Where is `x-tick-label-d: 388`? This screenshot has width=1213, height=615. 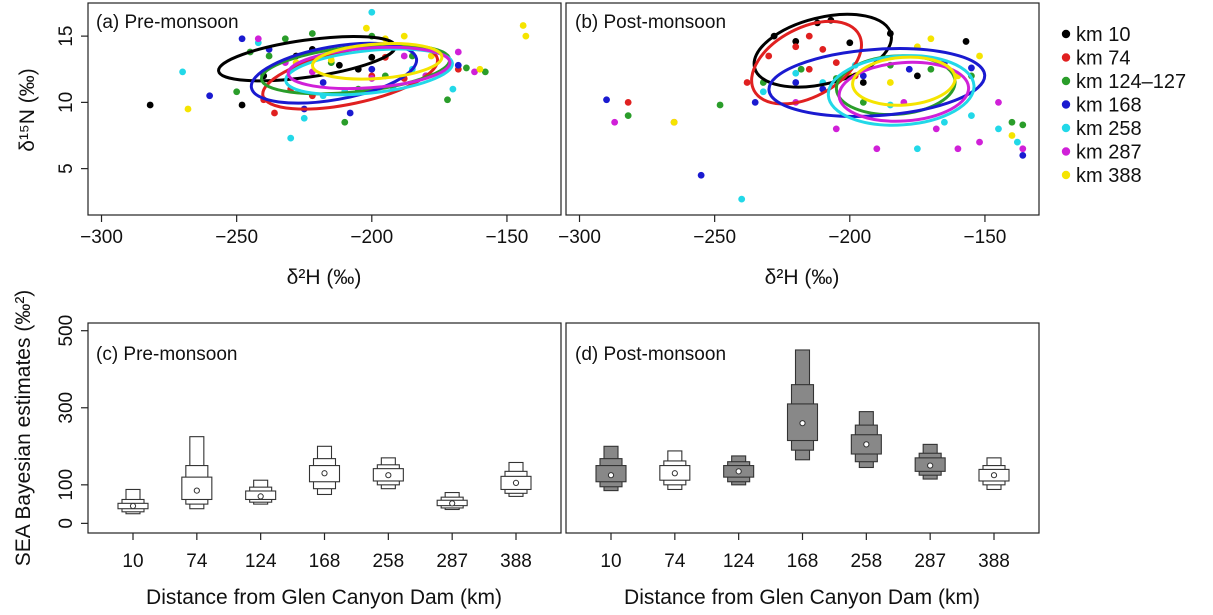
x-tick-label-d: 388 is located at coordinates (994, 561).